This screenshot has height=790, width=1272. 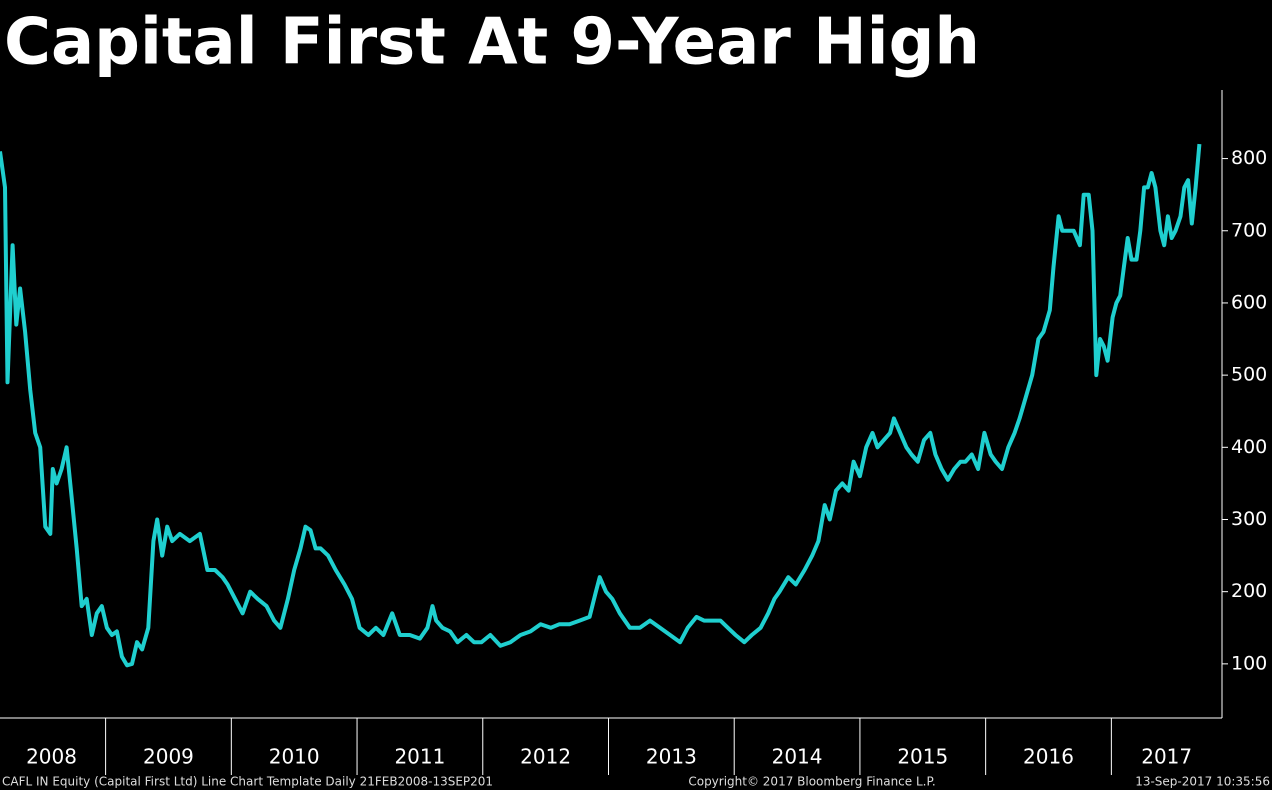 I want to click on y-tick-label: 500, so click(x=1249, y=375).